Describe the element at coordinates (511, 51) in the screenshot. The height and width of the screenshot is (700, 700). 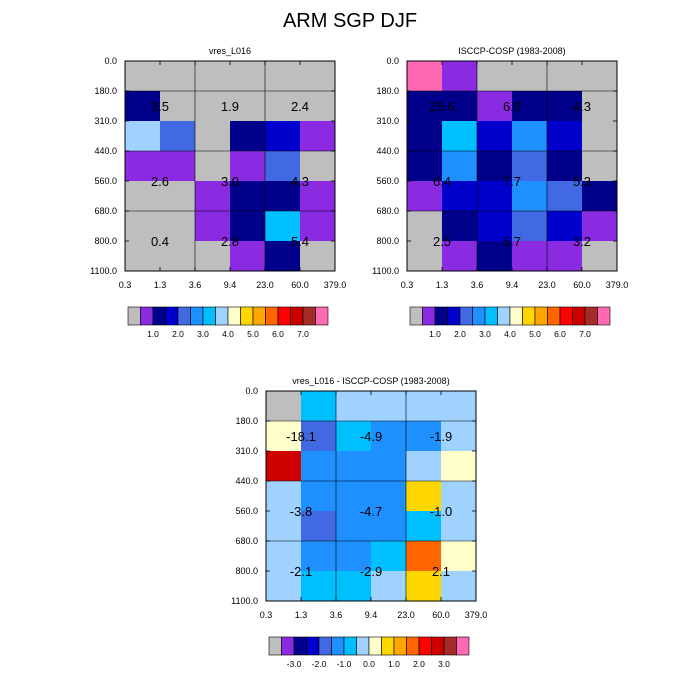
I see `panel-title: ISCCP-COSP (1983-2008)` at that location.